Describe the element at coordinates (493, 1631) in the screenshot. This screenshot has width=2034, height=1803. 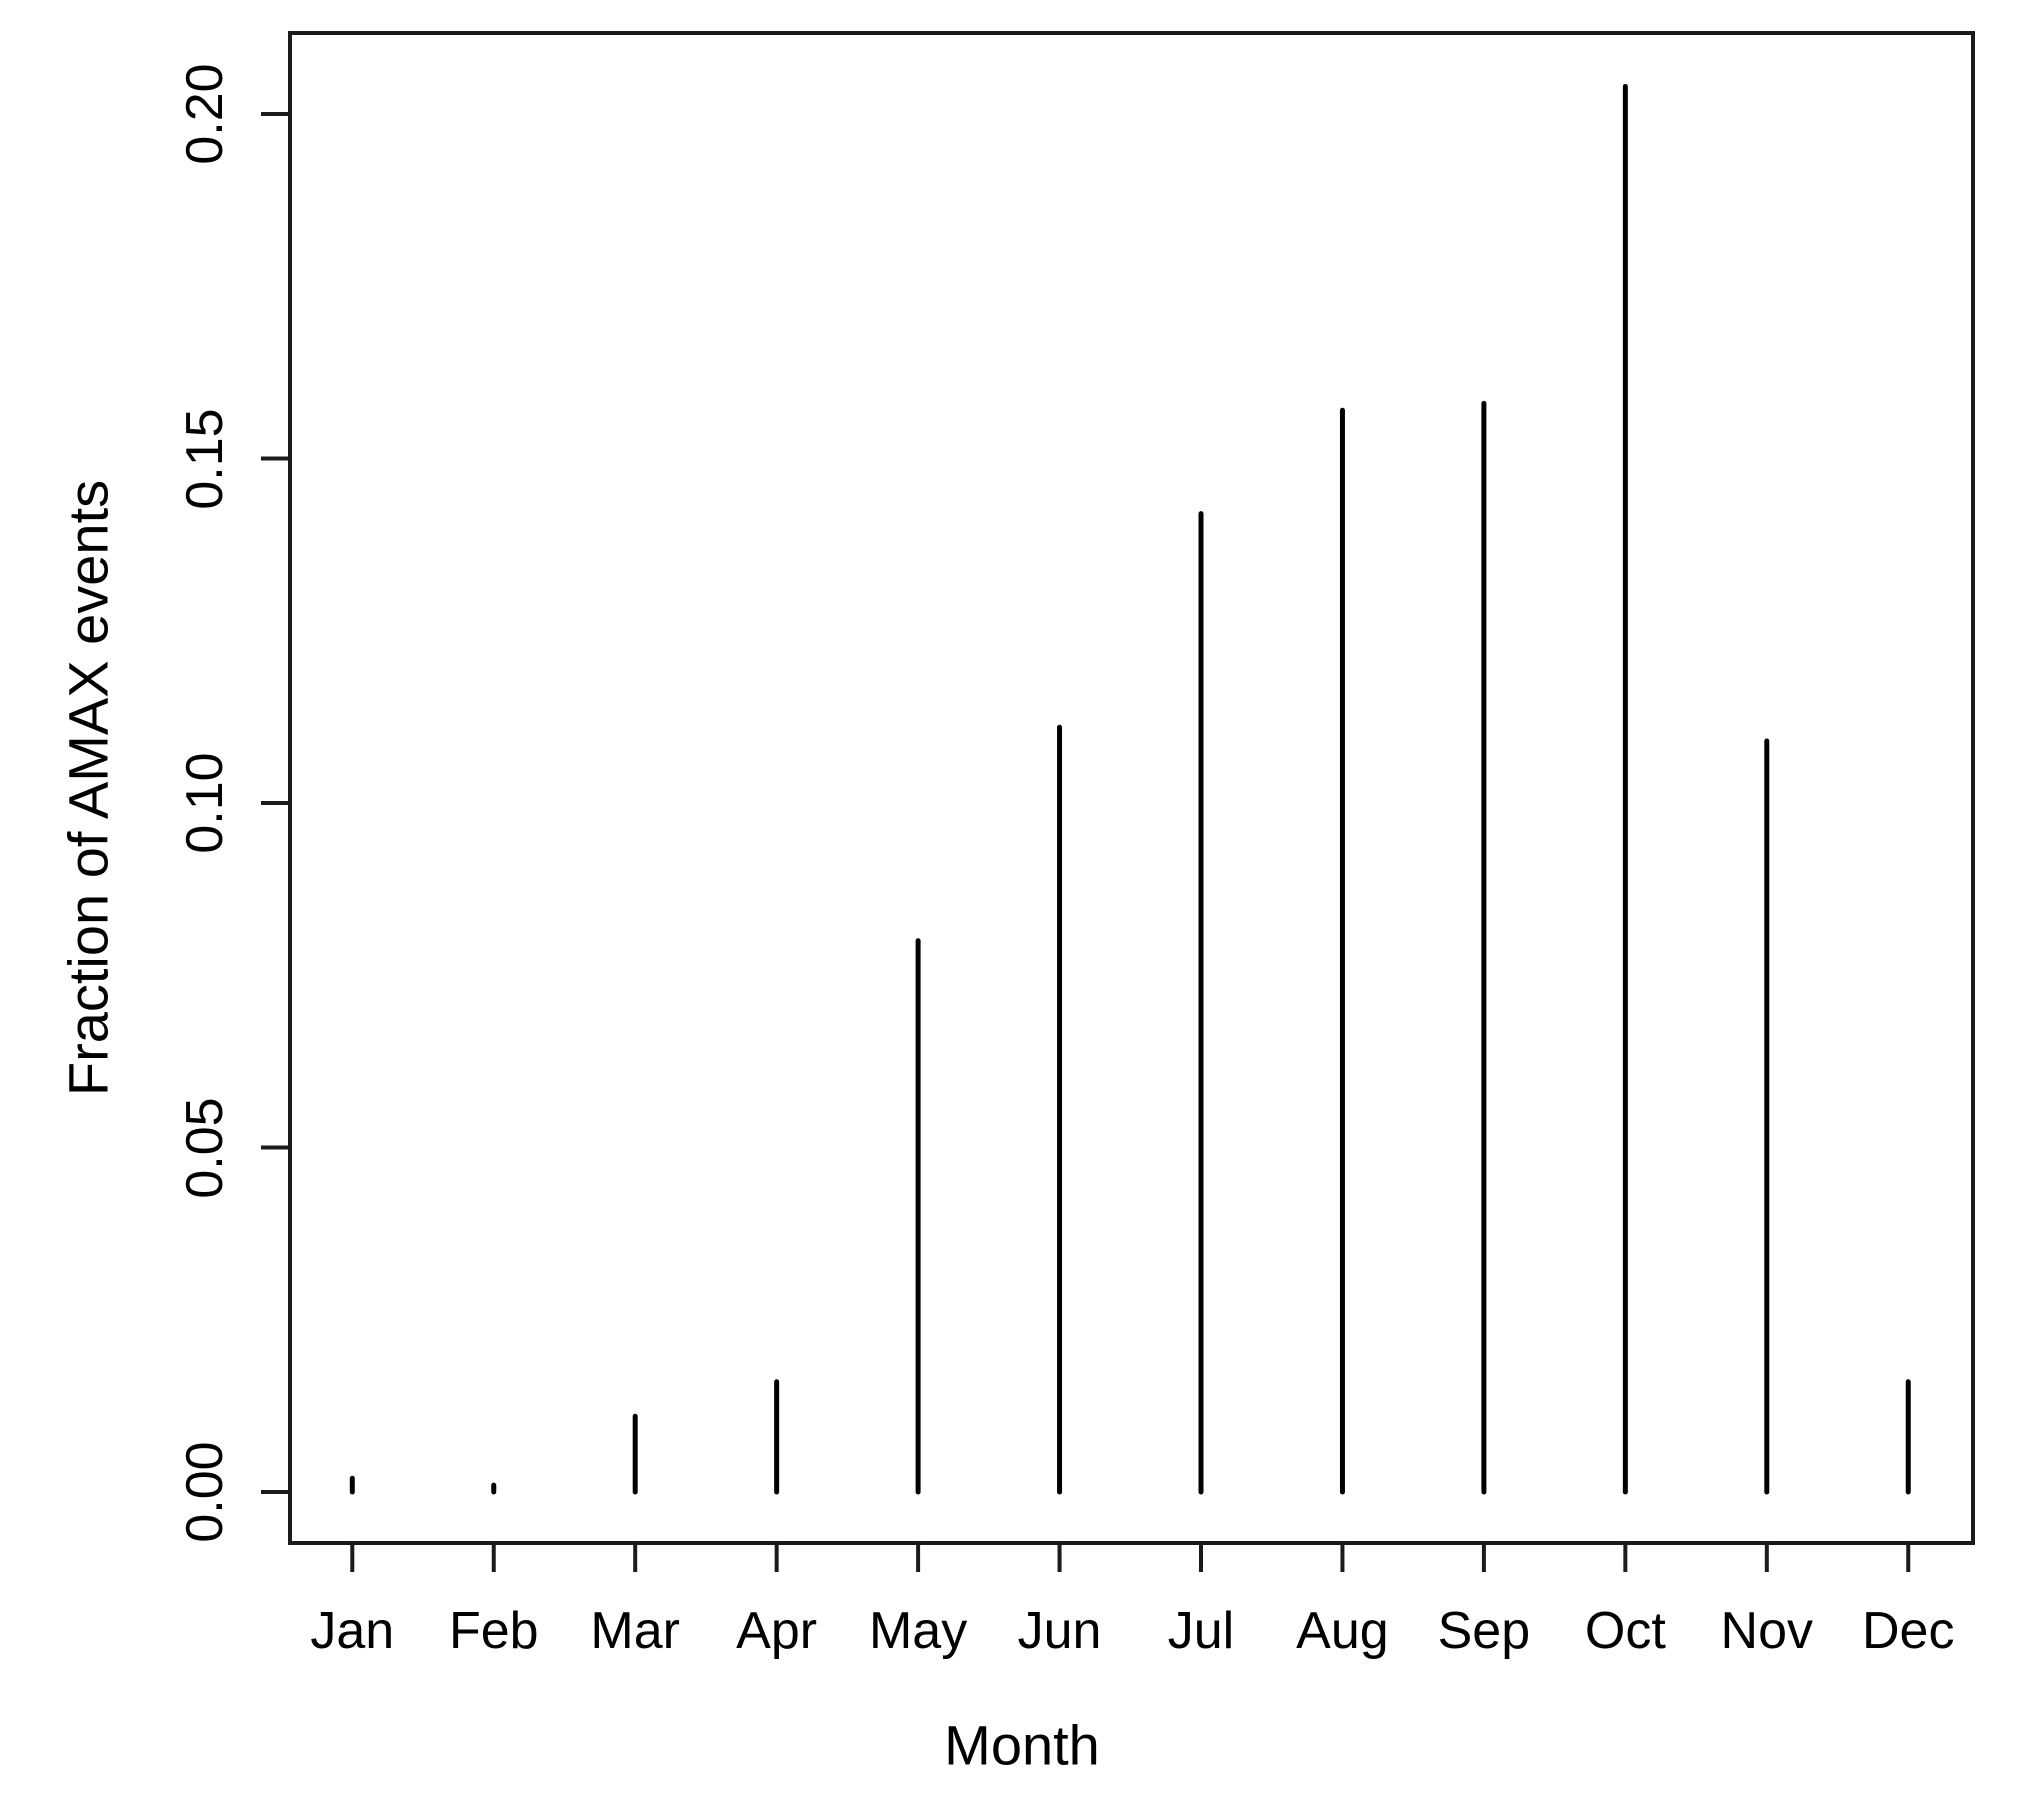
I see `x-tick-label: Feb` at that location.